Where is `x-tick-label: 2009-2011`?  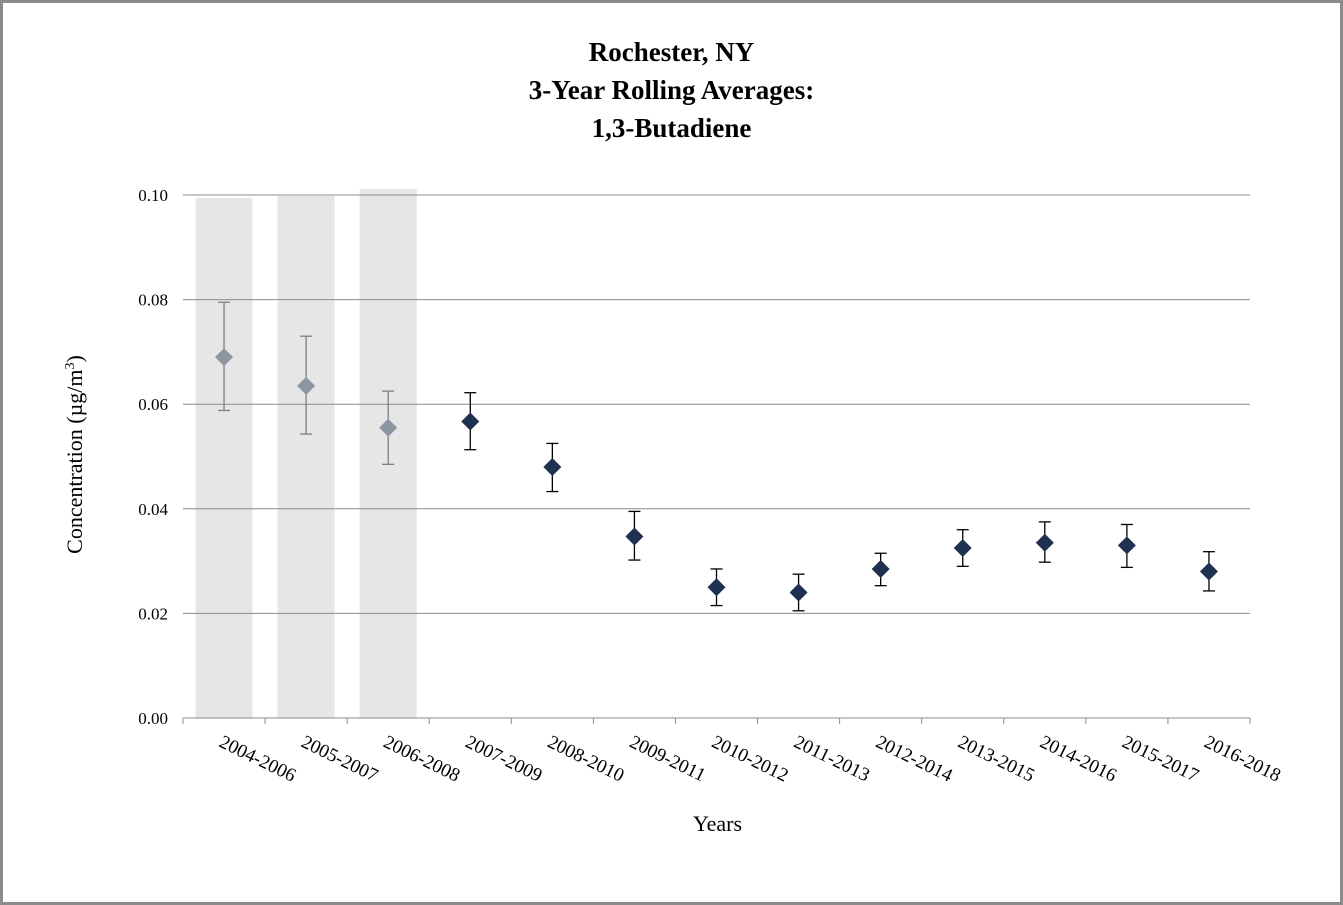 x-tick-label: 2009-2011 is located at coordinates (667, 759).